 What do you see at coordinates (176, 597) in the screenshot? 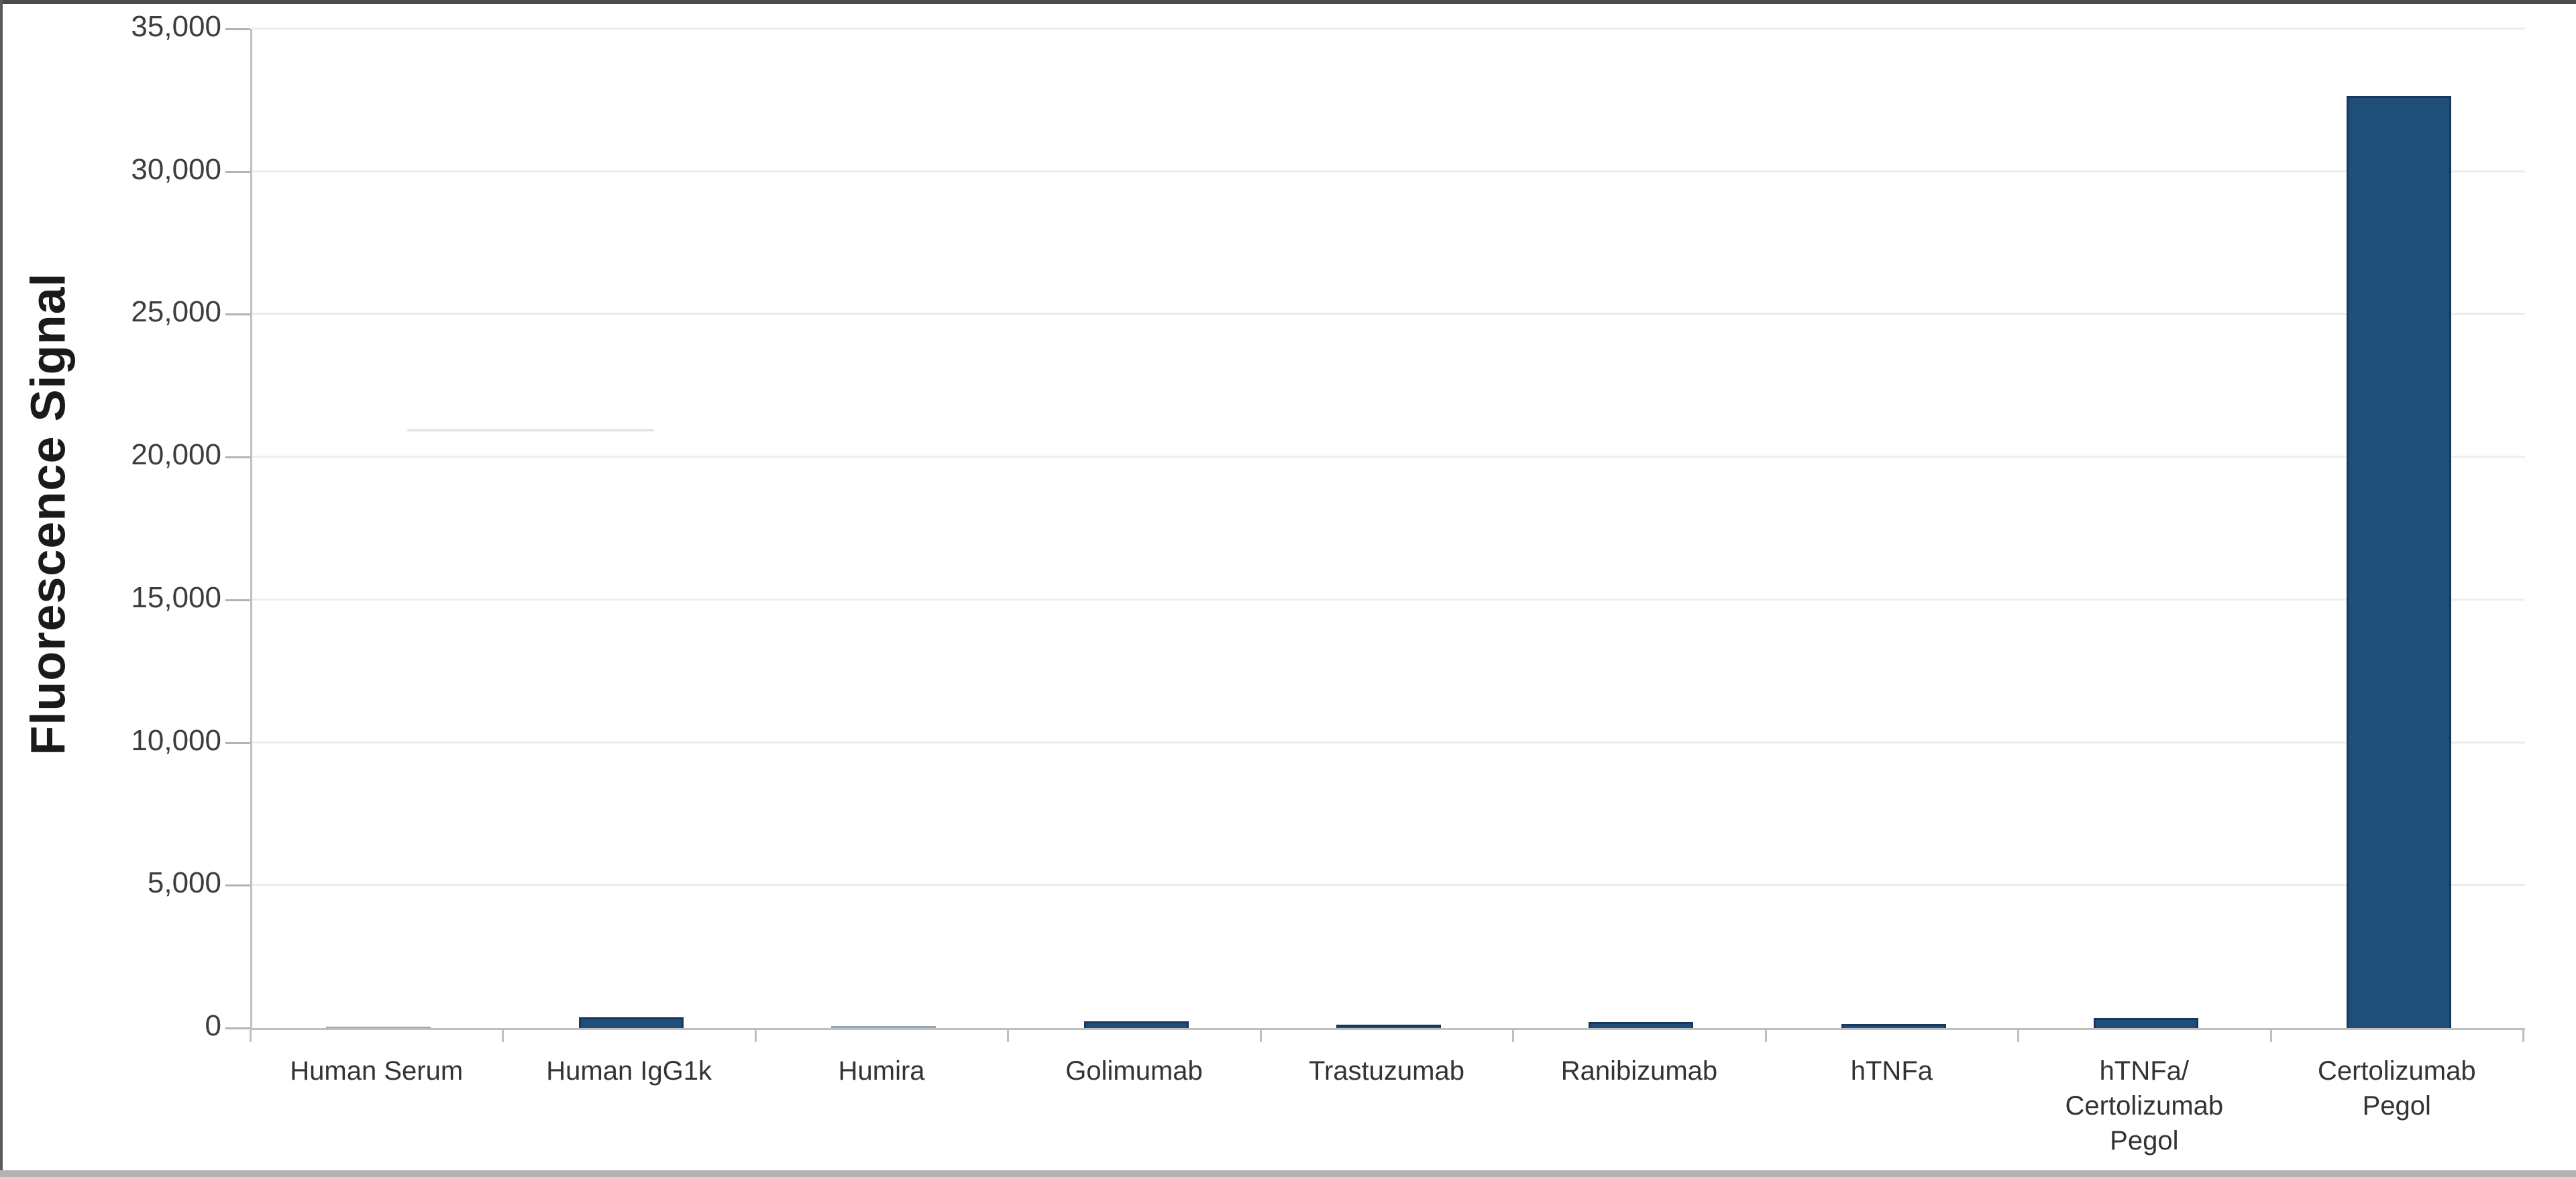
I see `y-axis-tick-label: 15,000` at bounding box center [176, 597].